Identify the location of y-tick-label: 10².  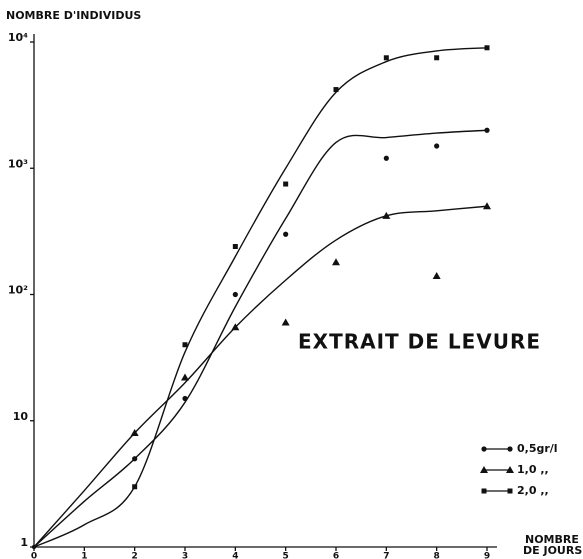
(18, 290).